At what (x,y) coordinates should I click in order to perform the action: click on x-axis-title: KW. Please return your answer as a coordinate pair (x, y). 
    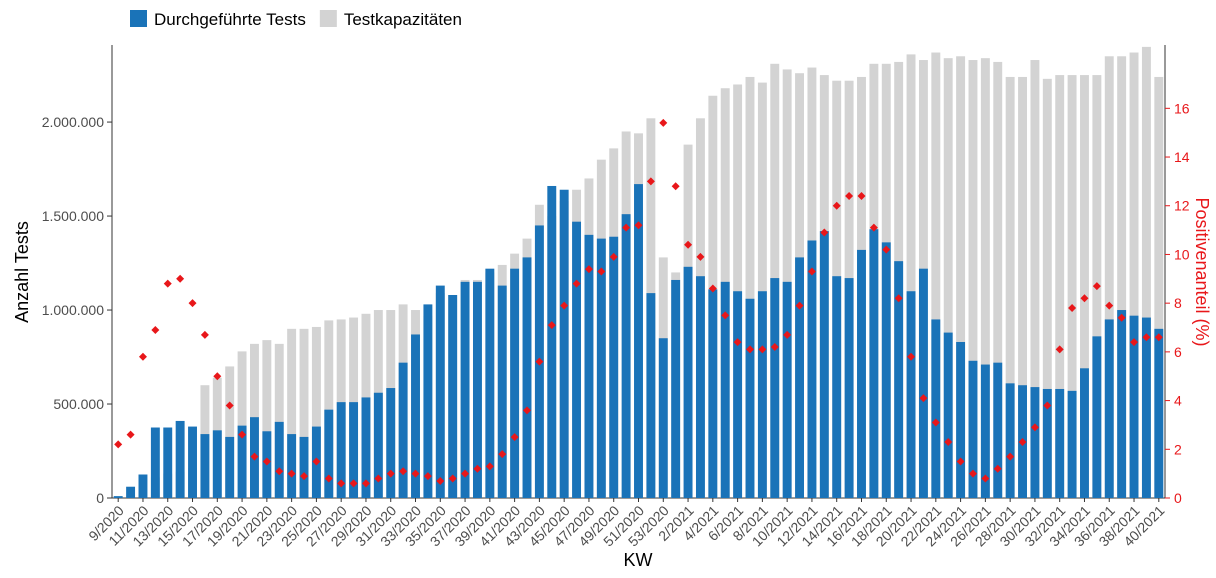
    Looking at the image, I should click on (638, 560).